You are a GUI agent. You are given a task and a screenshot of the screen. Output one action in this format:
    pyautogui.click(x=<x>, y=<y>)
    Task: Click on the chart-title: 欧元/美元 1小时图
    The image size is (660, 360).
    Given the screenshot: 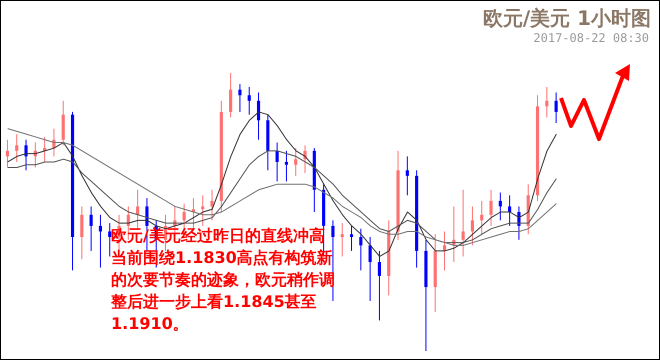 What is the action you would take?
    pyautogui.click(x=566, y=18)
    